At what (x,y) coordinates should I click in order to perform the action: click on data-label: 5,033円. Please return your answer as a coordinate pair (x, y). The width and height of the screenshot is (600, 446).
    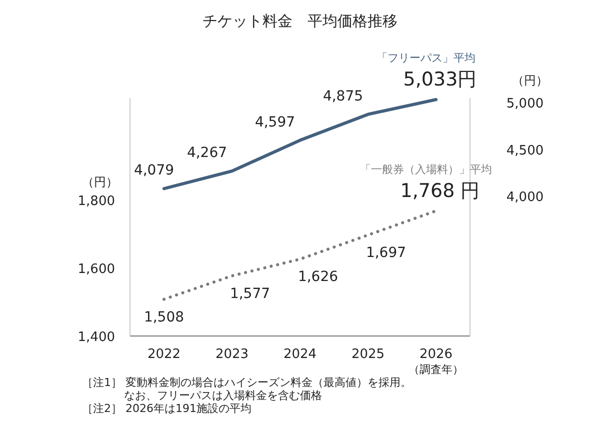
    Looking at the image, I should click on (440, 79).